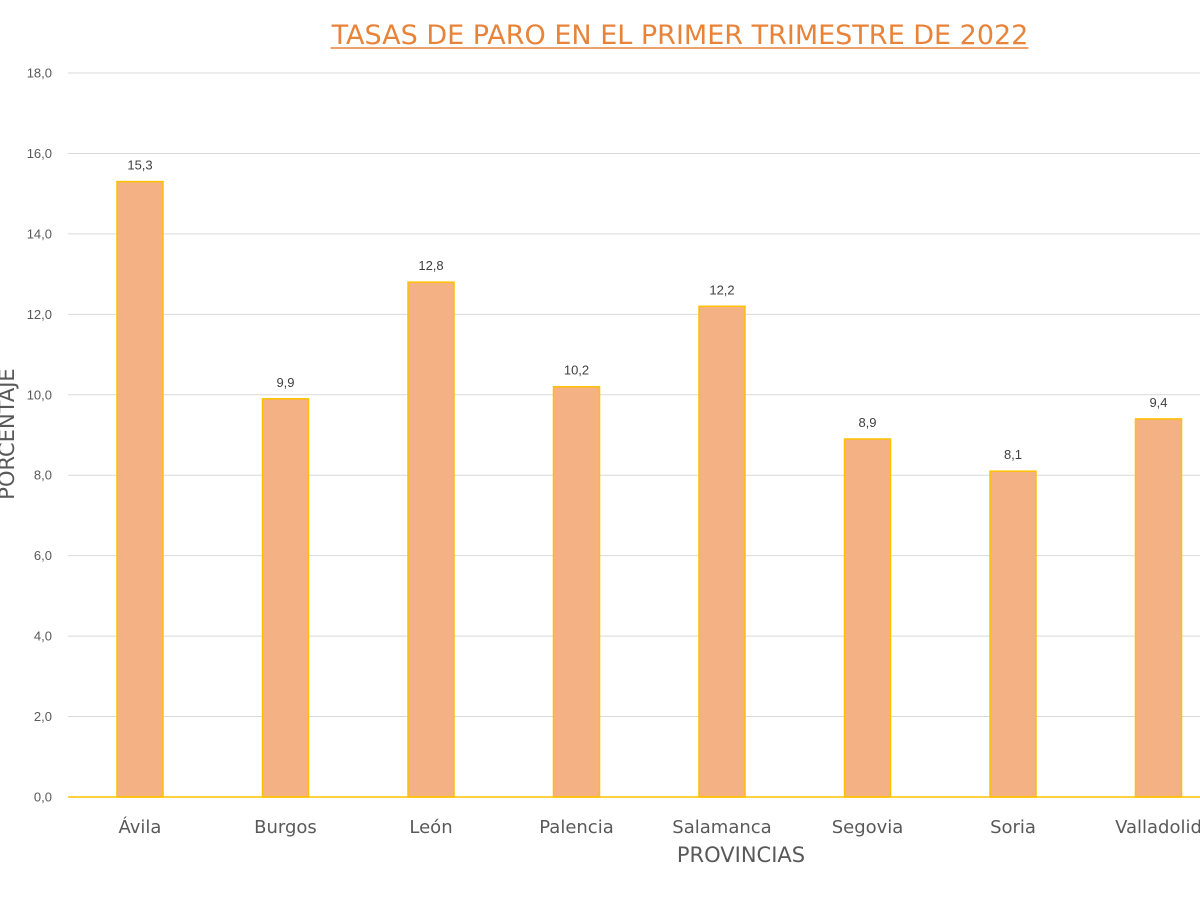  I want to click on data-label: 10,2, so click(576, 370).